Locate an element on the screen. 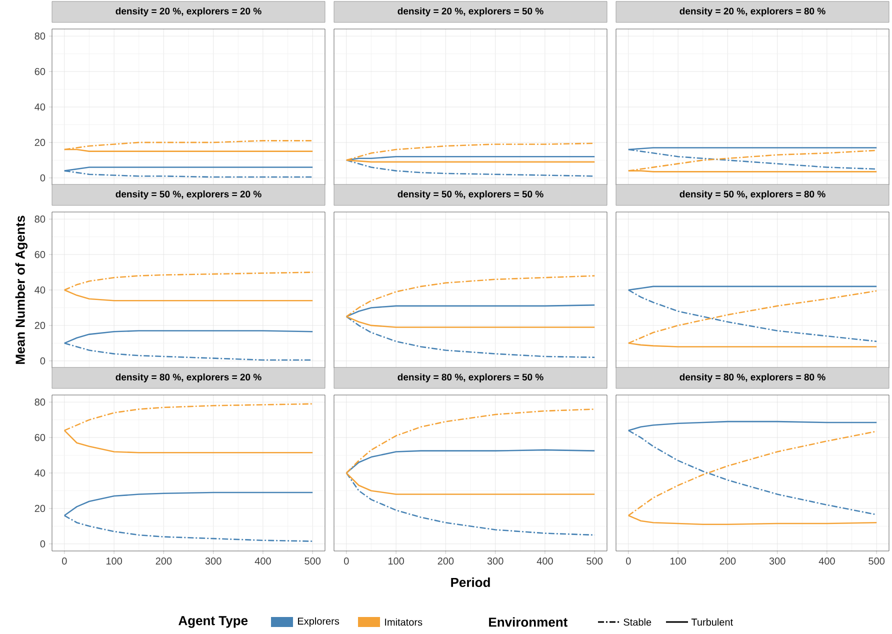 This screenshot has height=634, width=892. text: Stable is located at coordinates (638, 622).